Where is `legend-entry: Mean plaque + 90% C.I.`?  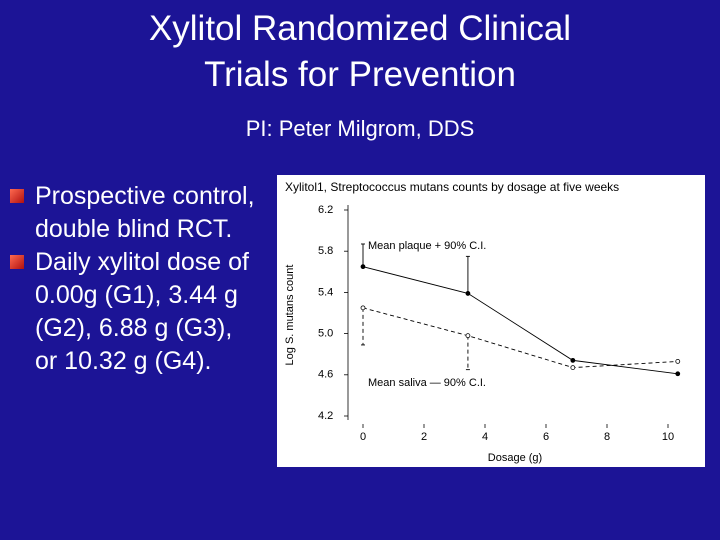
legend-entry: Mean plaque + 90% C.I. is located at coordinates (427, 246).